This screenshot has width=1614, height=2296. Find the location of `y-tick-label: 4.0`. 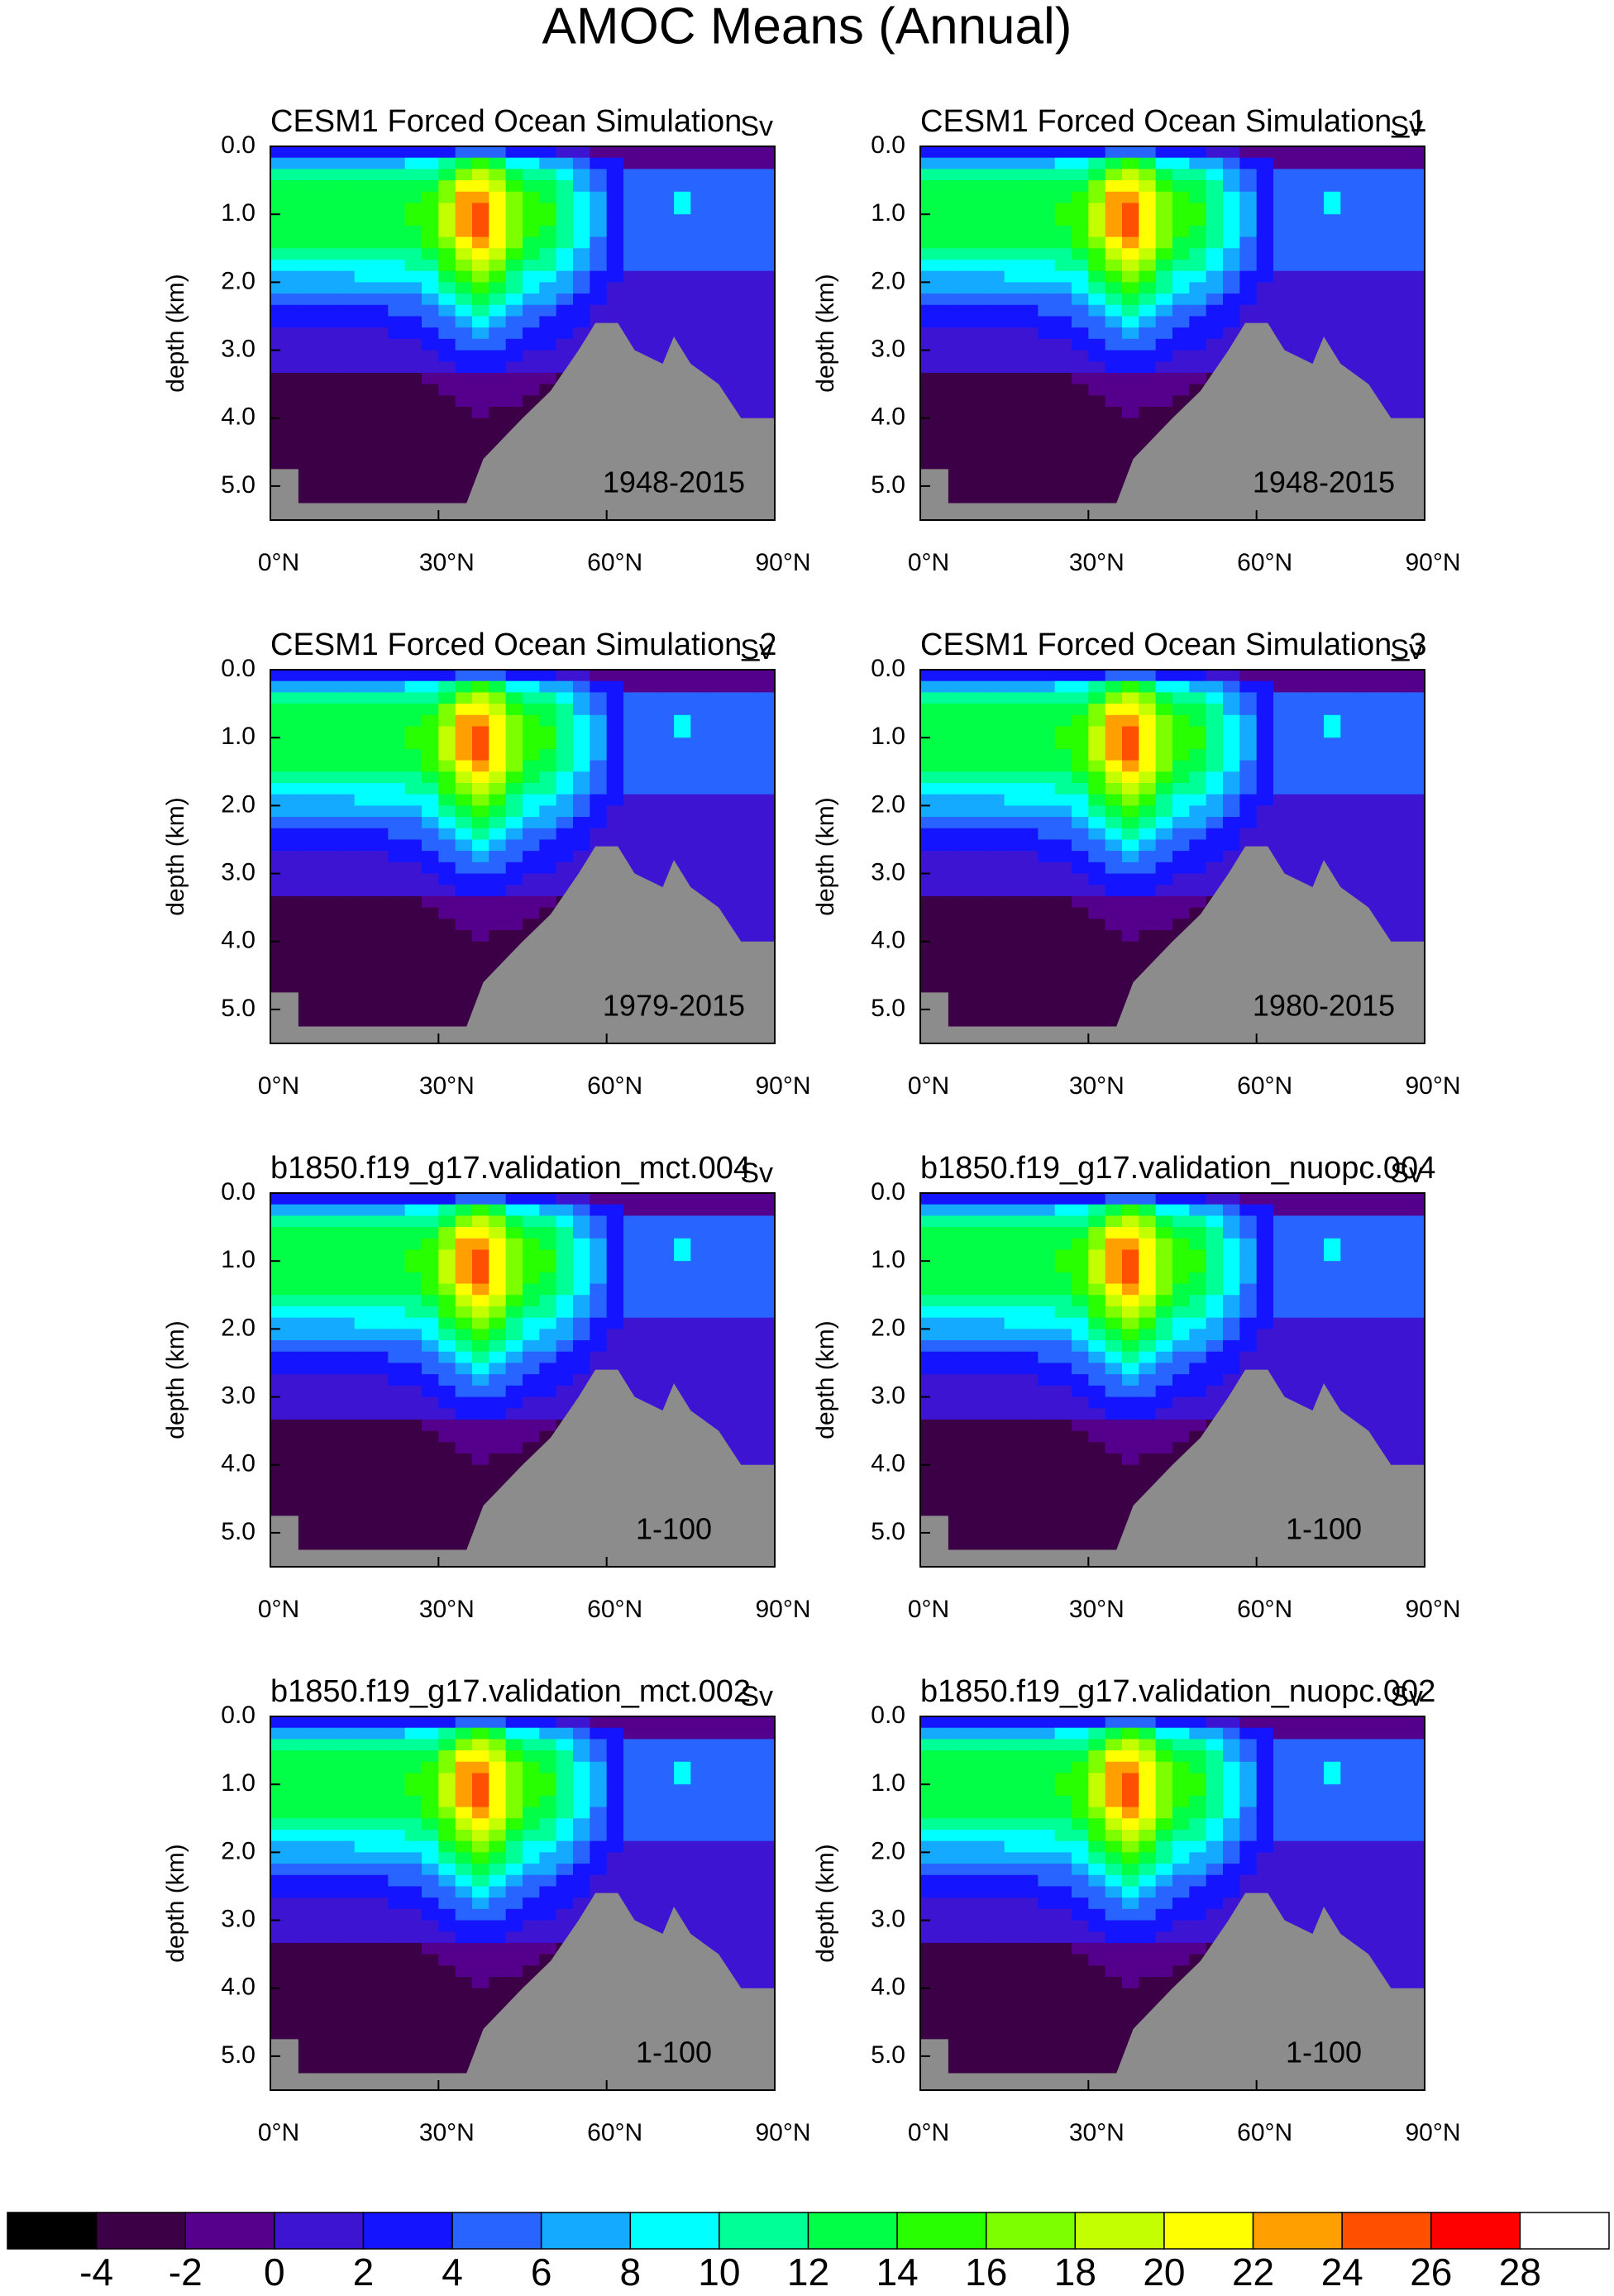

y-tick-label: 4.0 is located at coordinates (238, 417).